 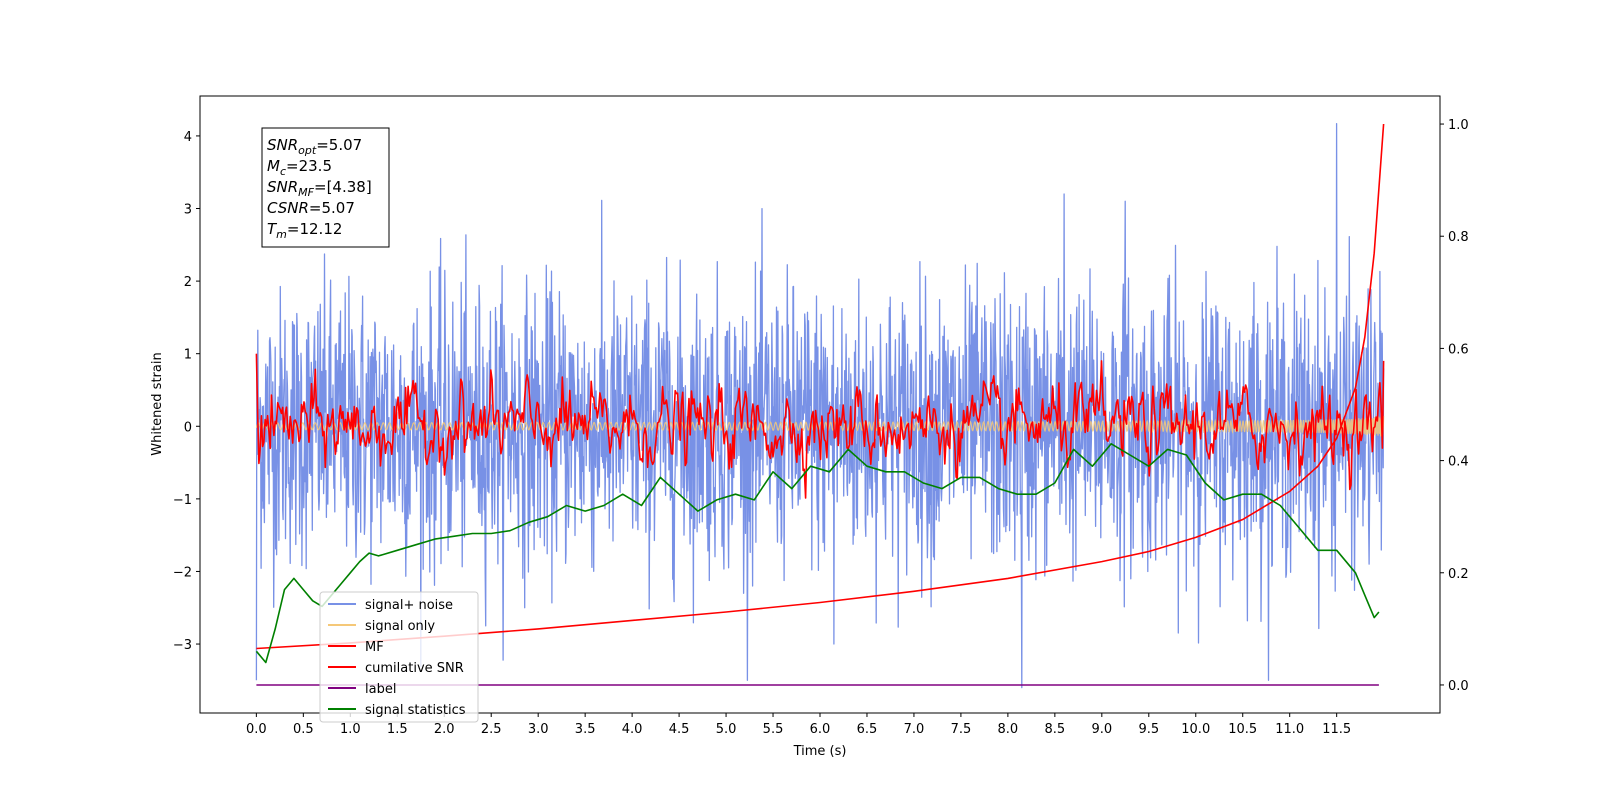 I want to click on x-tick-label: 4.0, so click(x=632, y=729).